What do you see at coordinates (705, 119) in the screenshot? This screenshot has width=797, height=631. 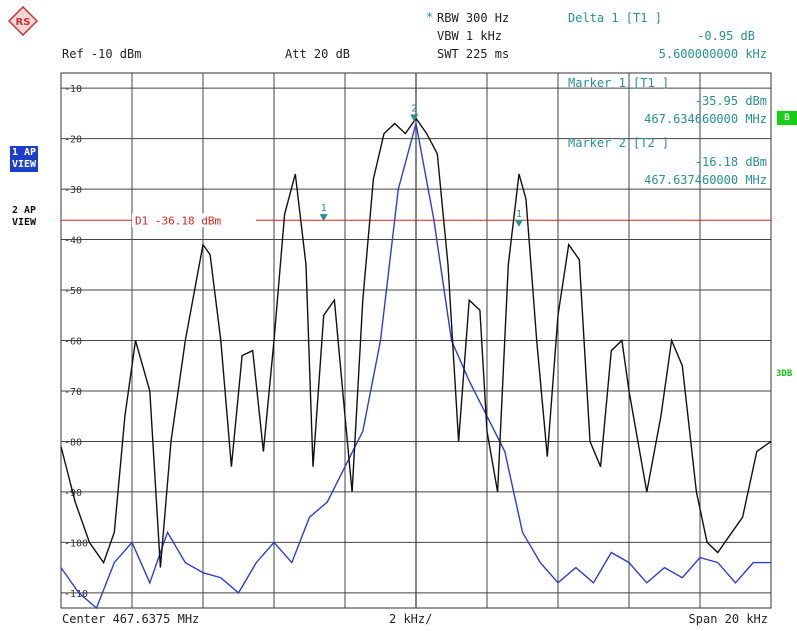 I see `marker1-frequency: 467.634660000 MHz` at bounding box center [705, 119].